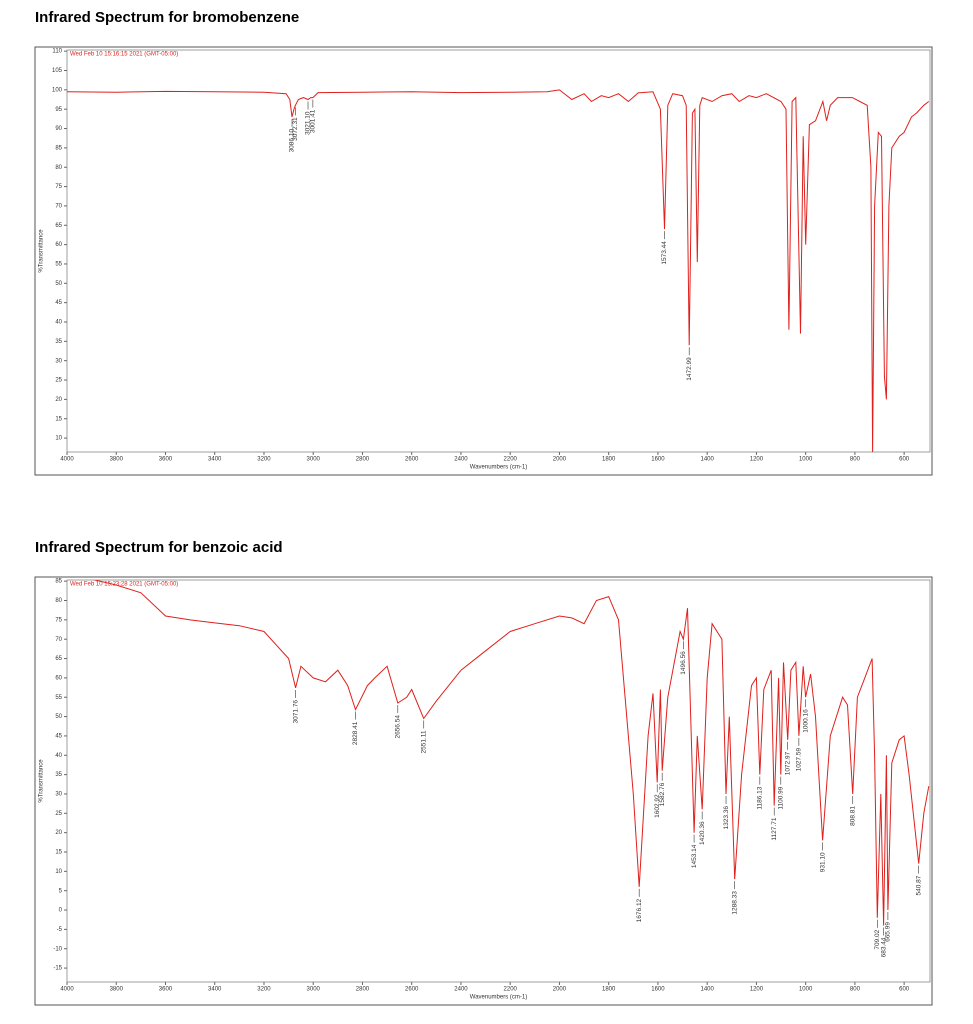 The height and width of the screenshot is (1024, 973). Describe the element at coordinates (313, 121) in the screenshot. I see `peak-label: 3001.41` at that location.